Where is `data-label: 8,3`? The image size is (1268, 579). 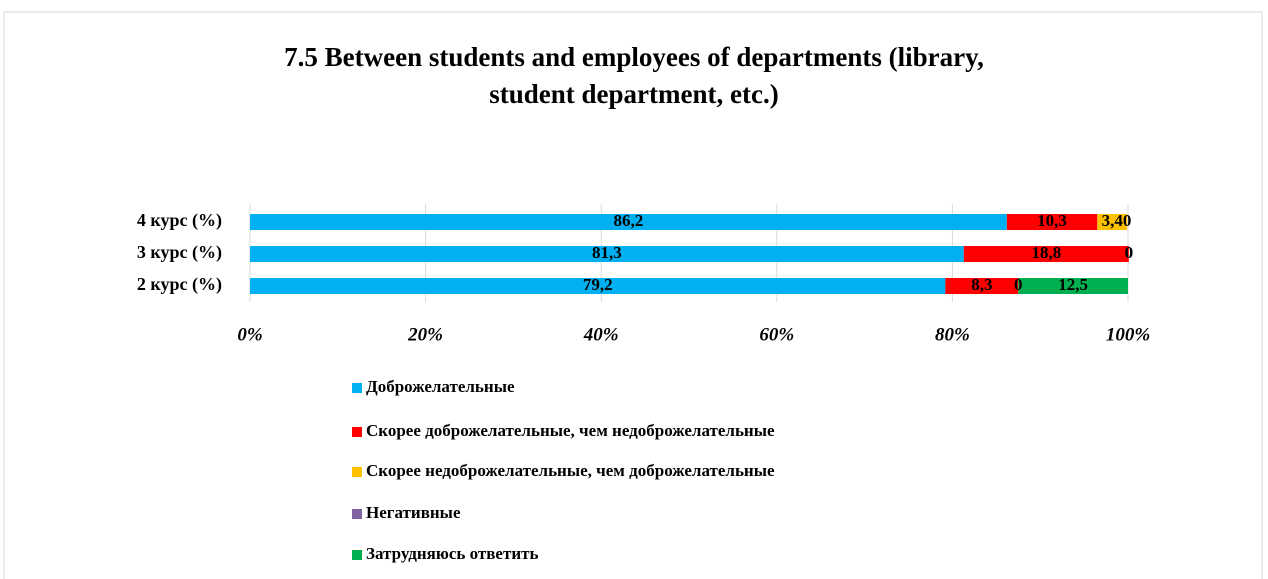 data-label: 8,3 is located at coordinates (981, 284).